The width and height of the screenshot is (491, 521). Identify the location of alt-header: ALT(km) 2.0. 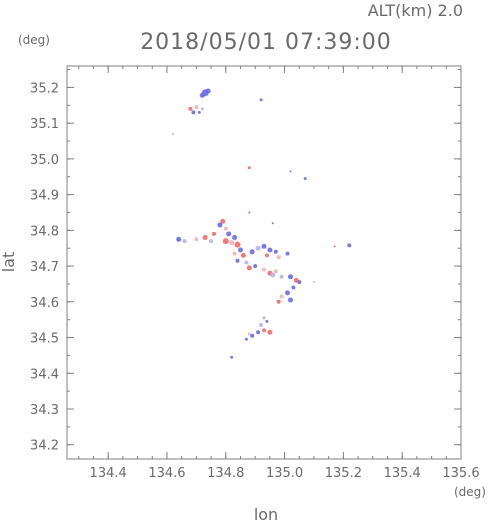
(415, 10).